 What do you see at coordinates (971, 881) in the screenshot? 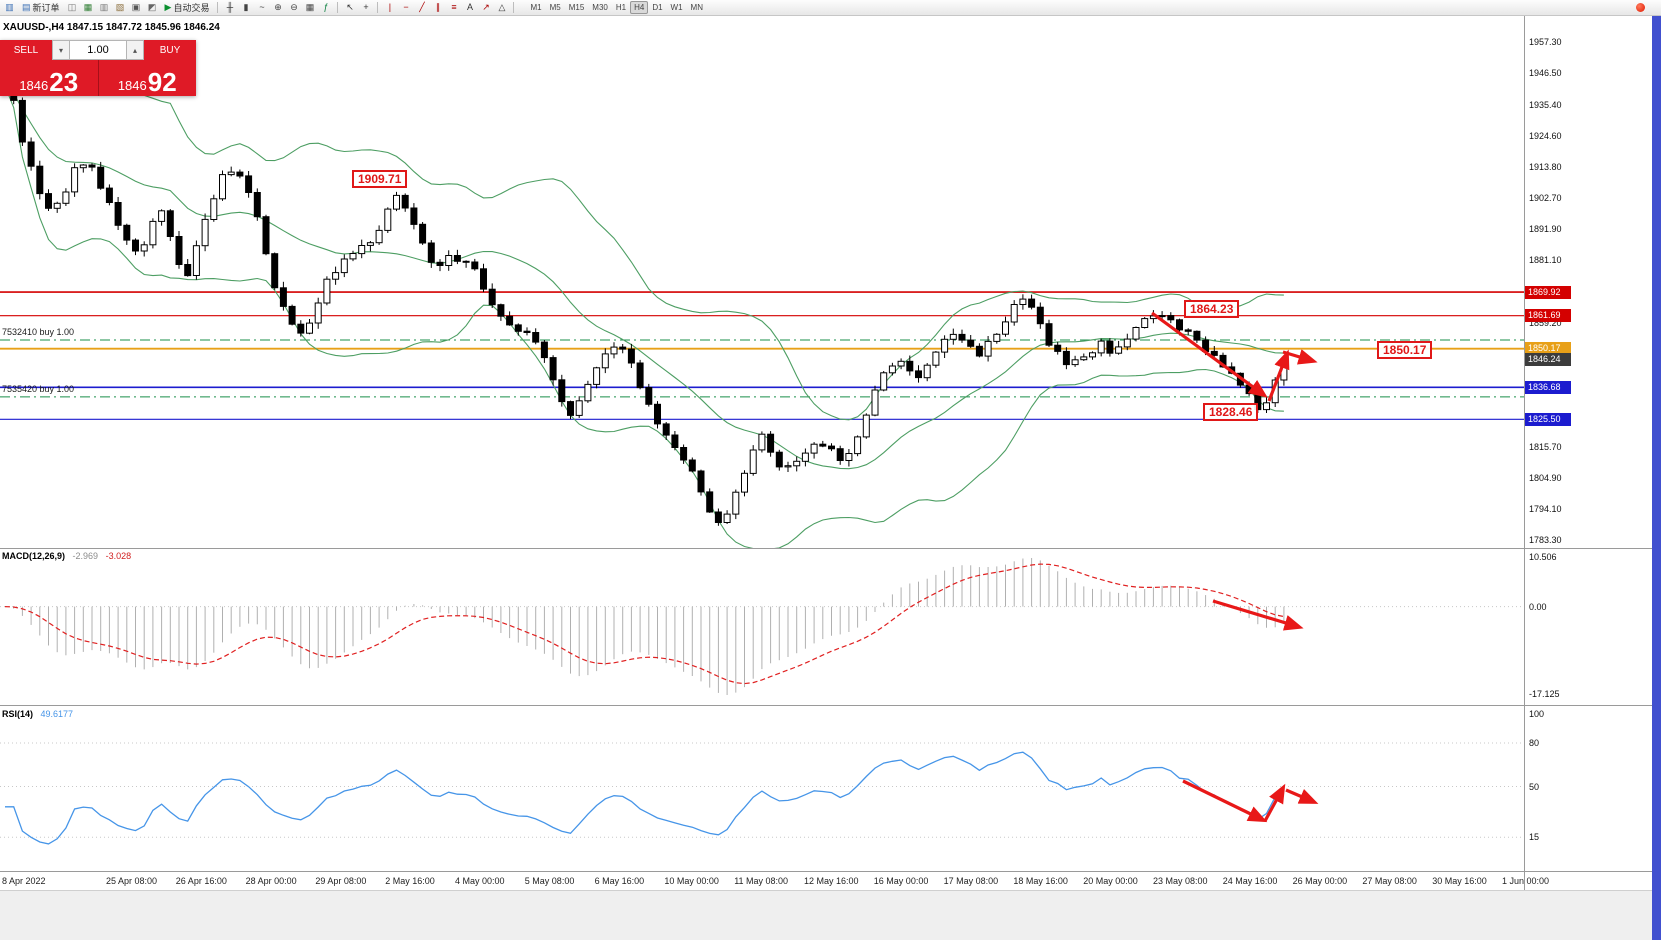
I see `time-axis-label: 17 May 08:00` at bounding box center [971, 881].